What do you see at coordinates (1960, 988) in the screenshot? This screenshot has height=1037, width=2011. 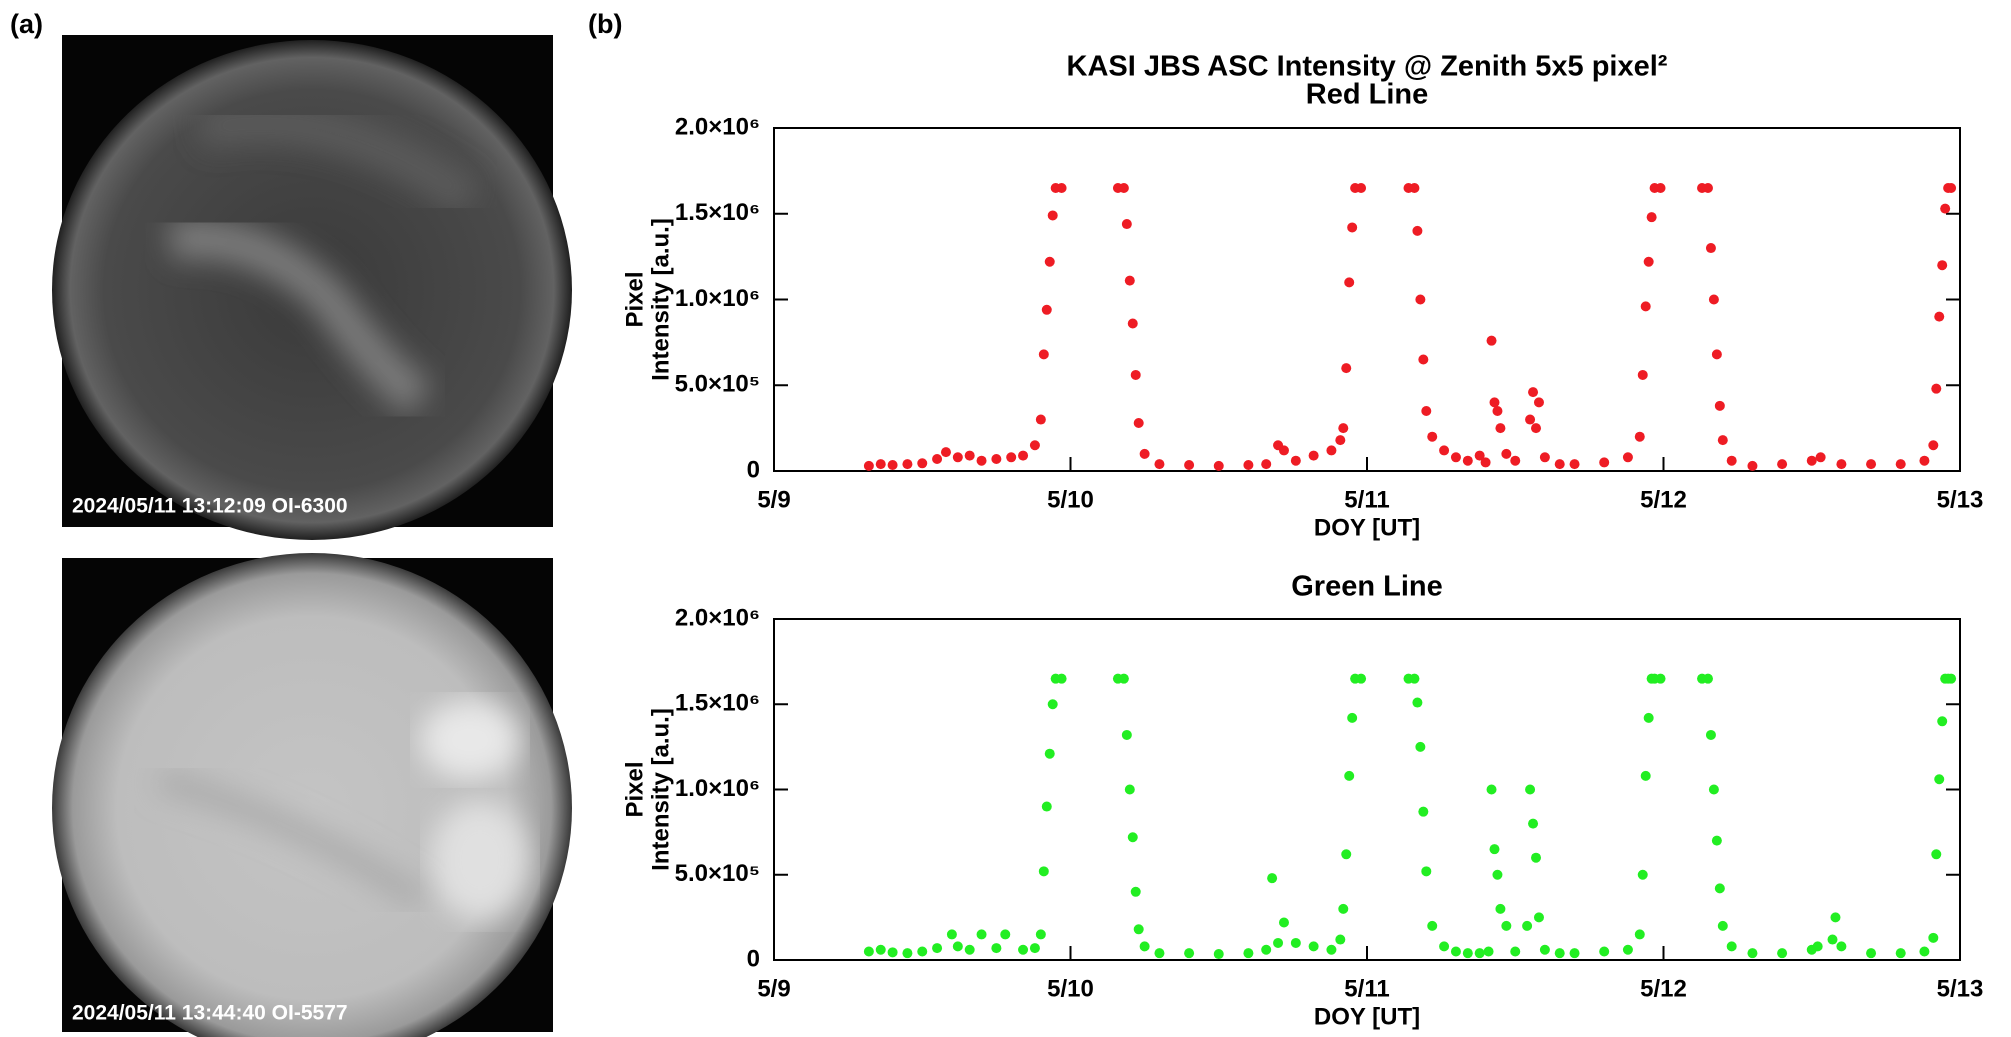 I see `x-tick-label: 5/13` at bounding box center [1960, 988].